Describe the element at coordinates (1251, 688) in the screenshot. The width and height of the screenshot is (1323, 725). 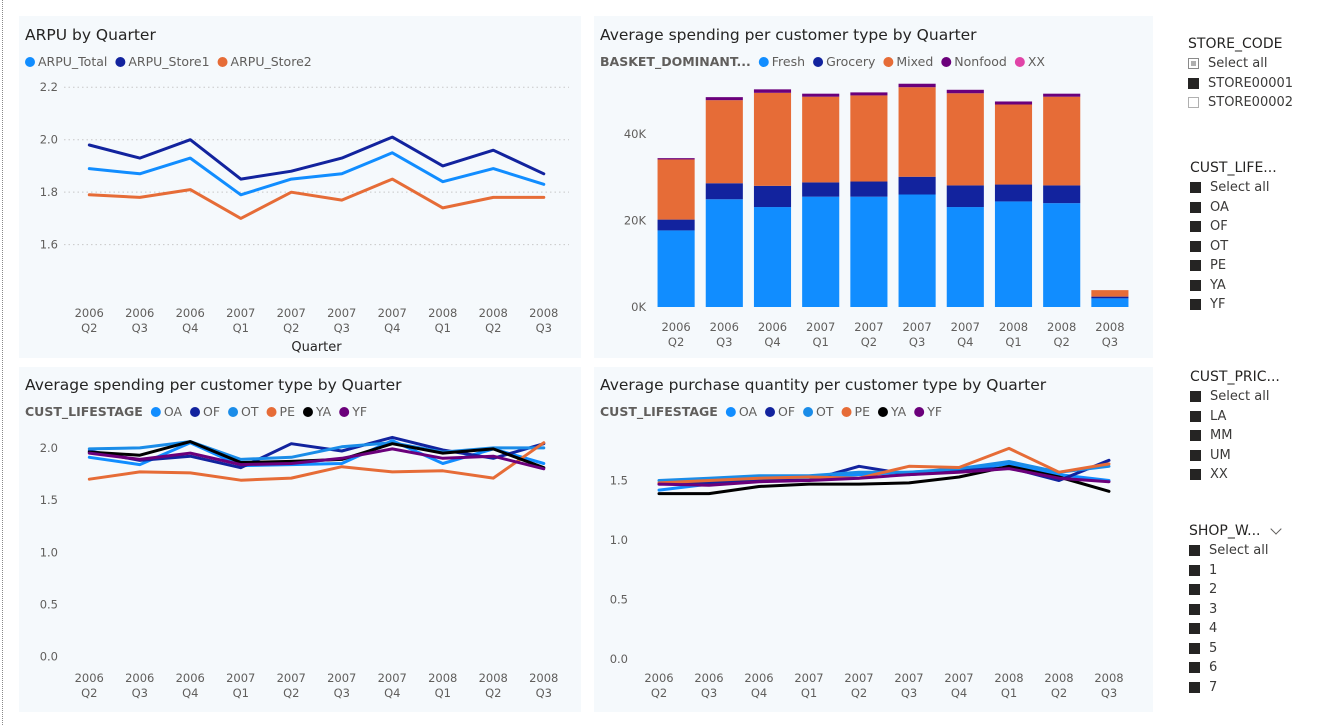
I see `slicer-item: 7` at that location.